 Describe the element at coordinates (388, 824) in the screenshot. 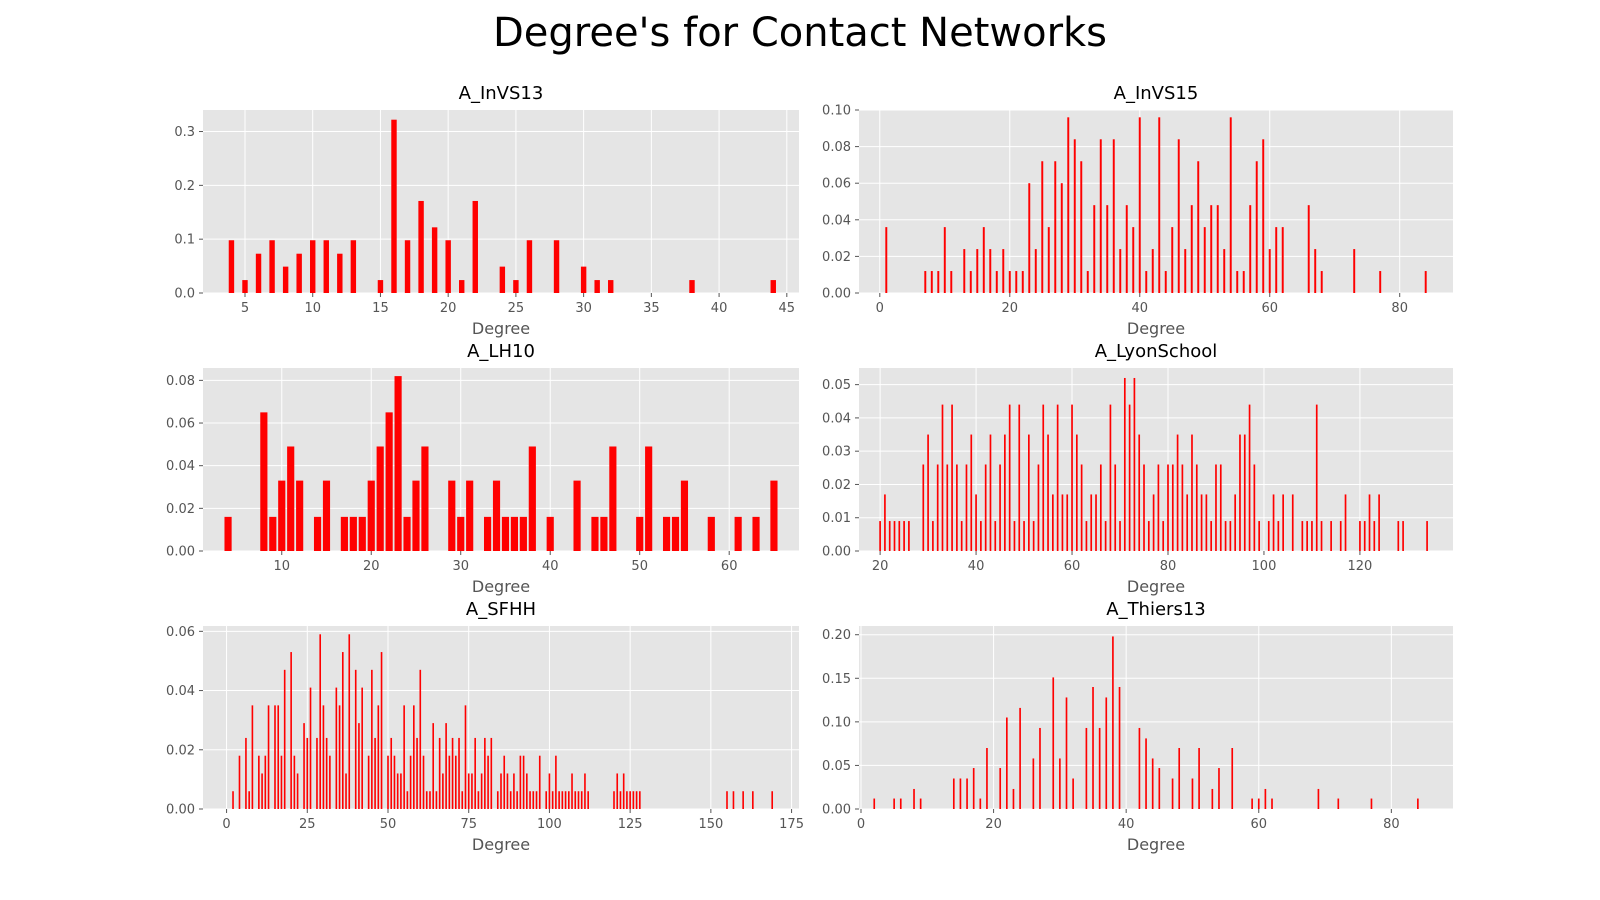

I see `x-tick-label: 50` at that location.